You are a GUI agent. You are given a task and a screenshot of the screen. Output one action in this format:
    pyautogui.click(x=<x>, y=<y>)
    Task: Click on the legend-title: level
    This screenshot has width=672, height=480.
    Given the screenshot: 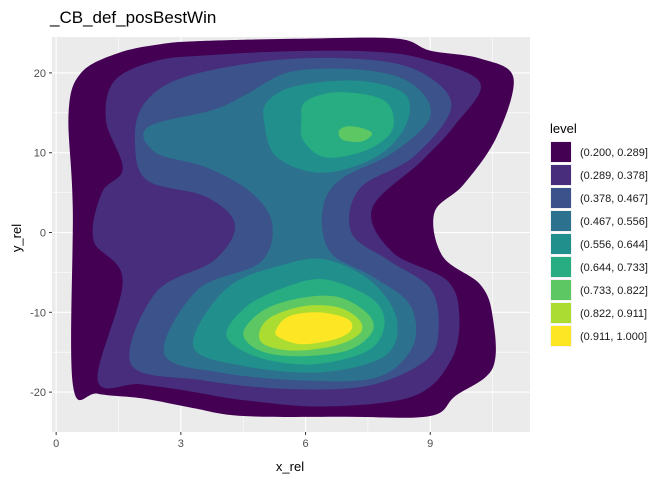 What is the action you would take?
    pyautogui.click(x=563, y=128)
    